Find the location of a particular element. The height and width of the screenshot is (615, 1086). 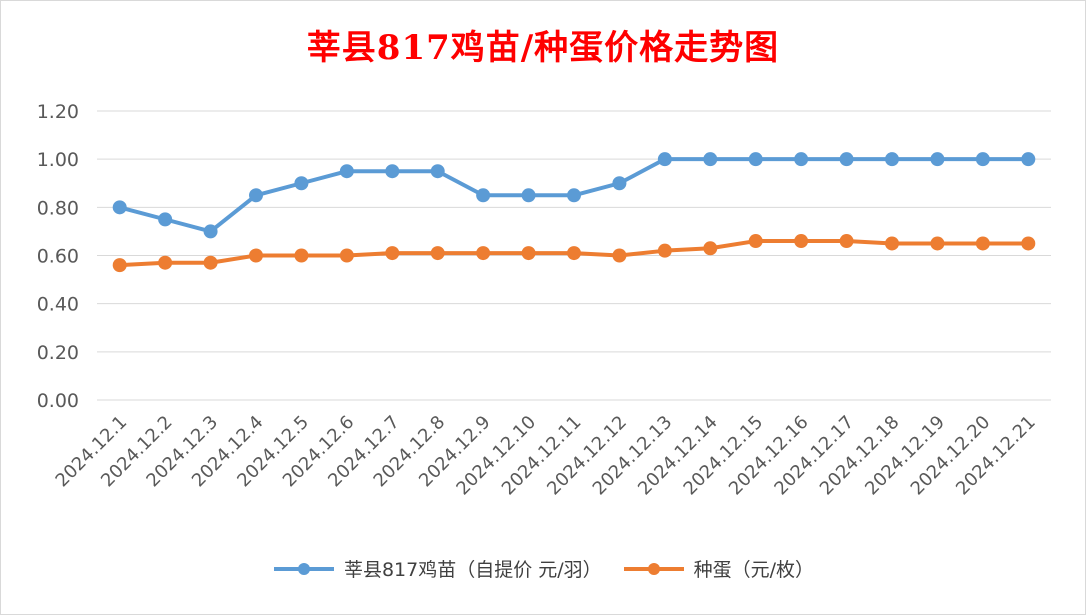

y-tick-label: 0.00 is located at coordinates (58, 401).